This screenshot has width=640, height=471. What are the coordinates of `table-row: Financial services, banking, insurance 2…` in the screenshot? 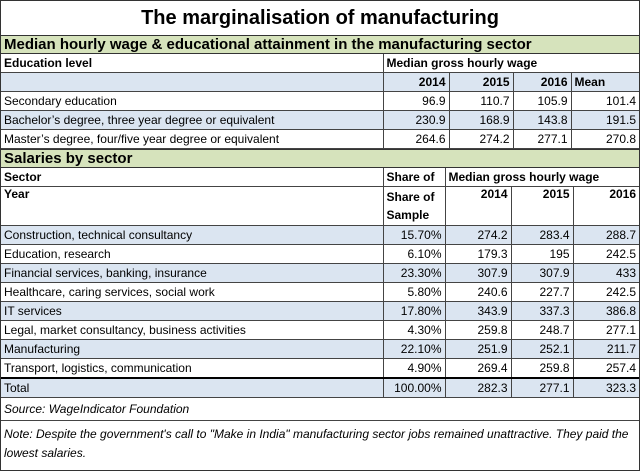 It's located at (320, 273).